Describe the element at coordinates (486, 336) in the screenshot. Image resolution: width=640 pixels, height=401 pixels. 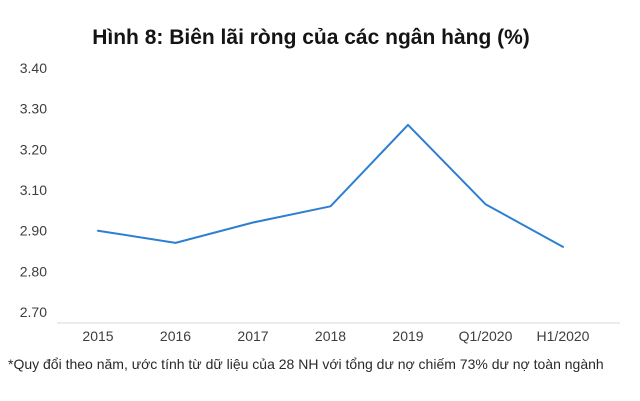
I see `x-axis-tick-label: Q1/2020` at that location.